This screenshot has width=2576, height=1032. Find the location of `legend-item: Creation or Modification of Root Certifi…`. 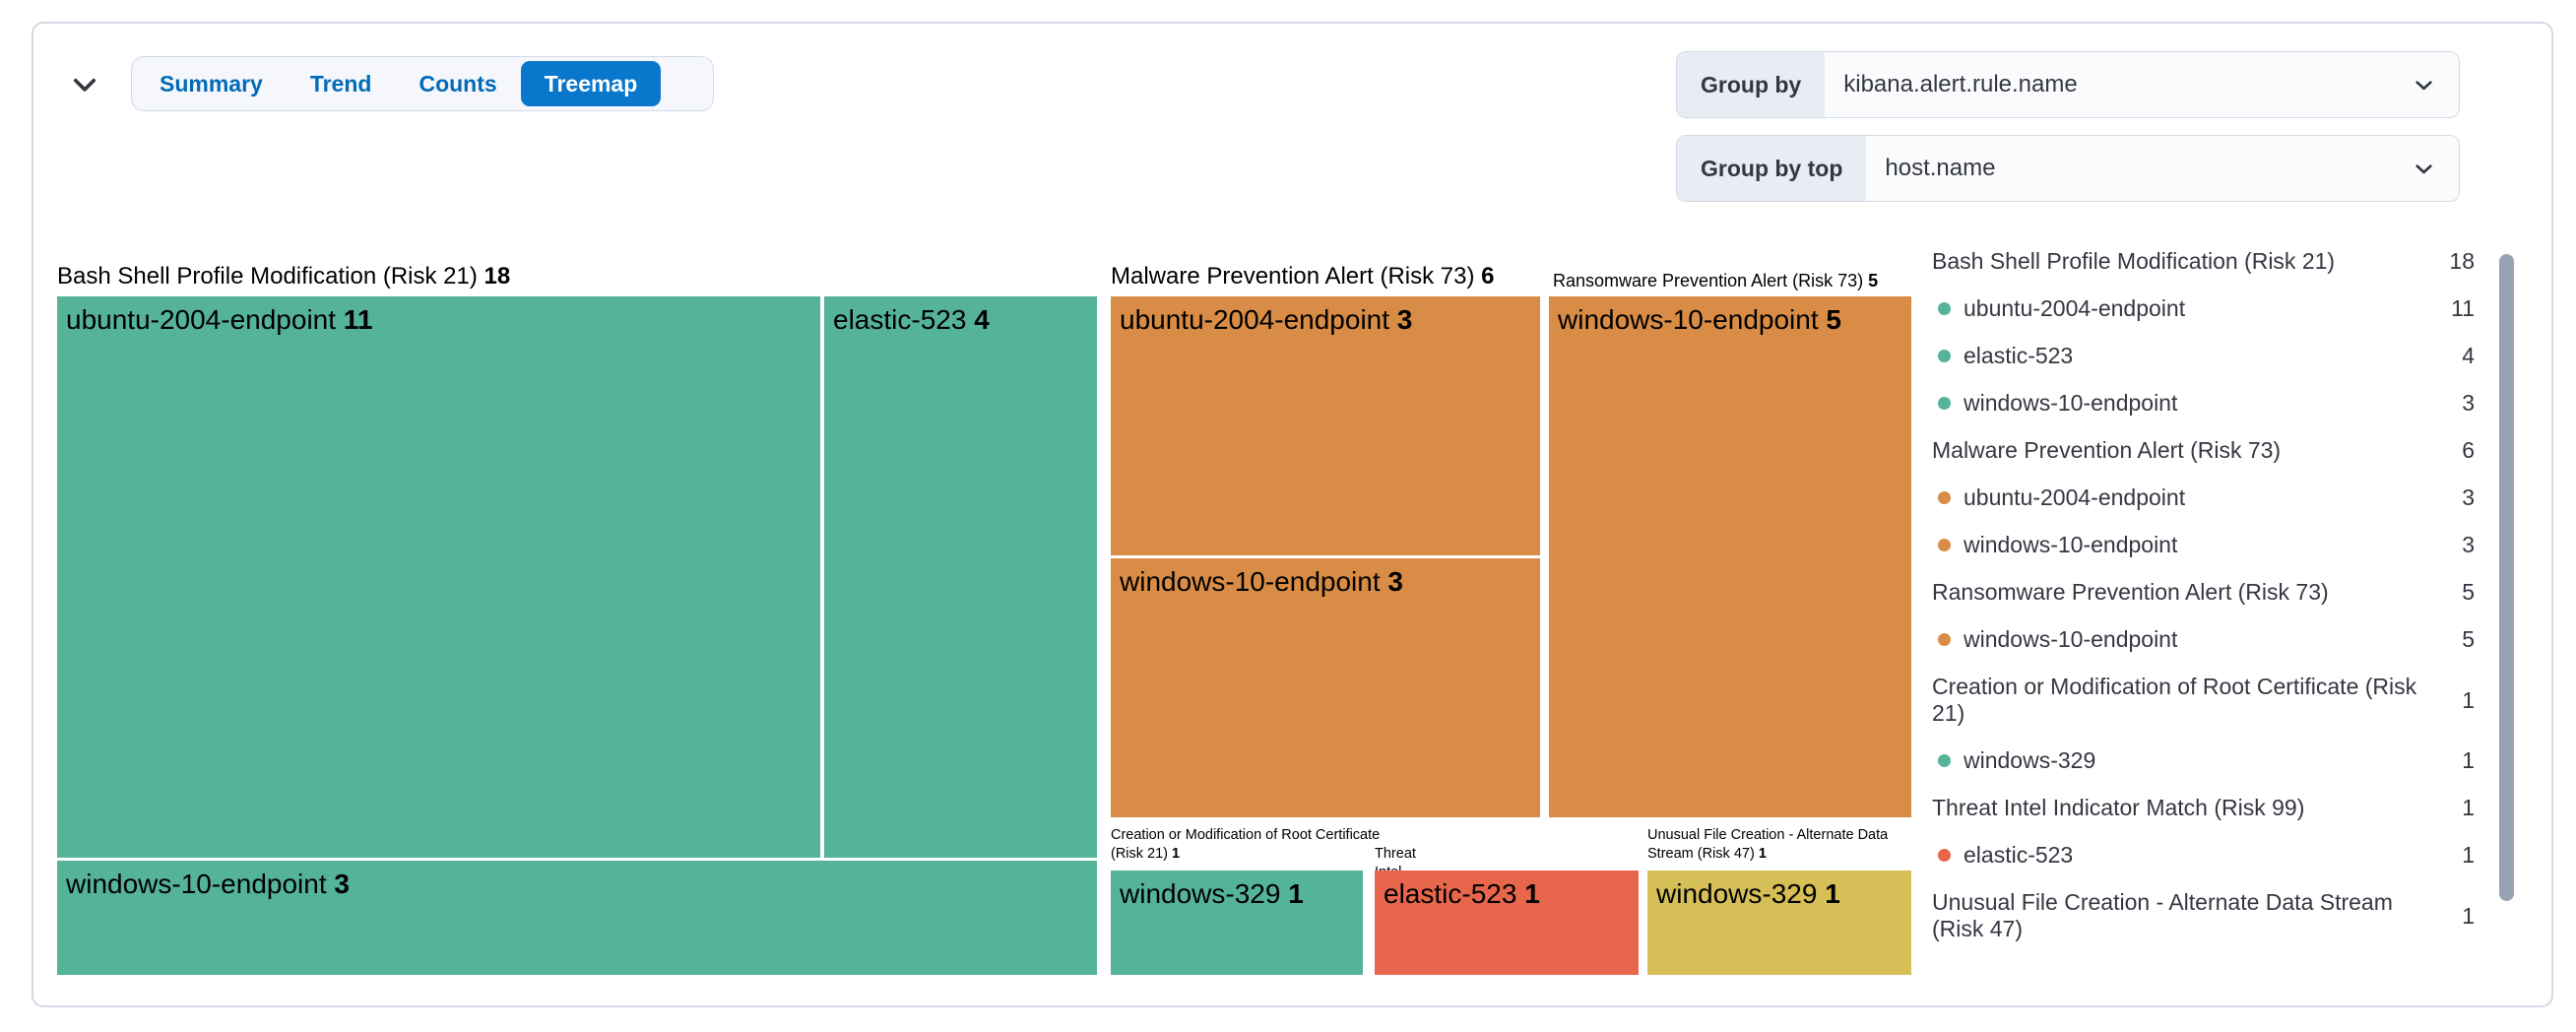

legend-item: Creation or Modification of Root Certifi… is located at coordinates (2203, 700).